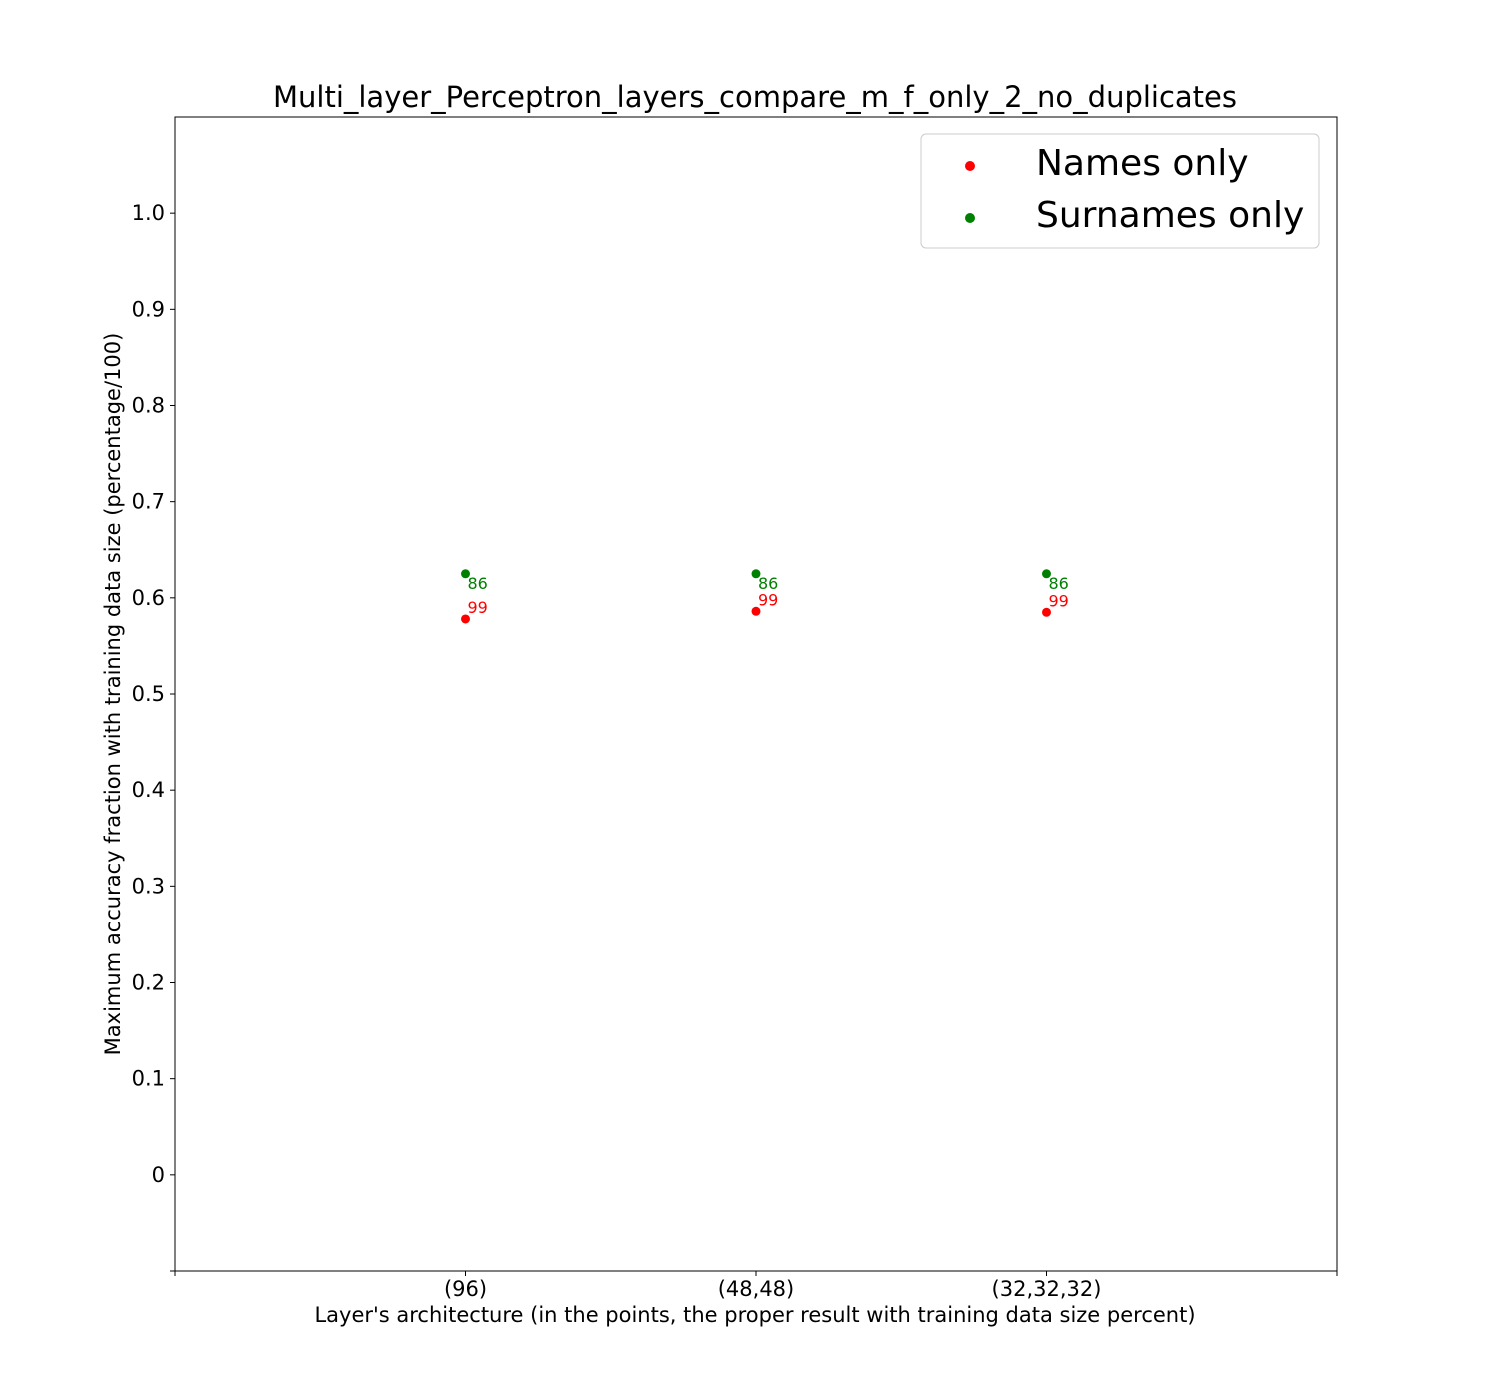  What do you see at coordinates (1170, 215) in the screenshot?
I see `legend-label-surnames-only: Surnames only` at bounding box center [1170, 215].